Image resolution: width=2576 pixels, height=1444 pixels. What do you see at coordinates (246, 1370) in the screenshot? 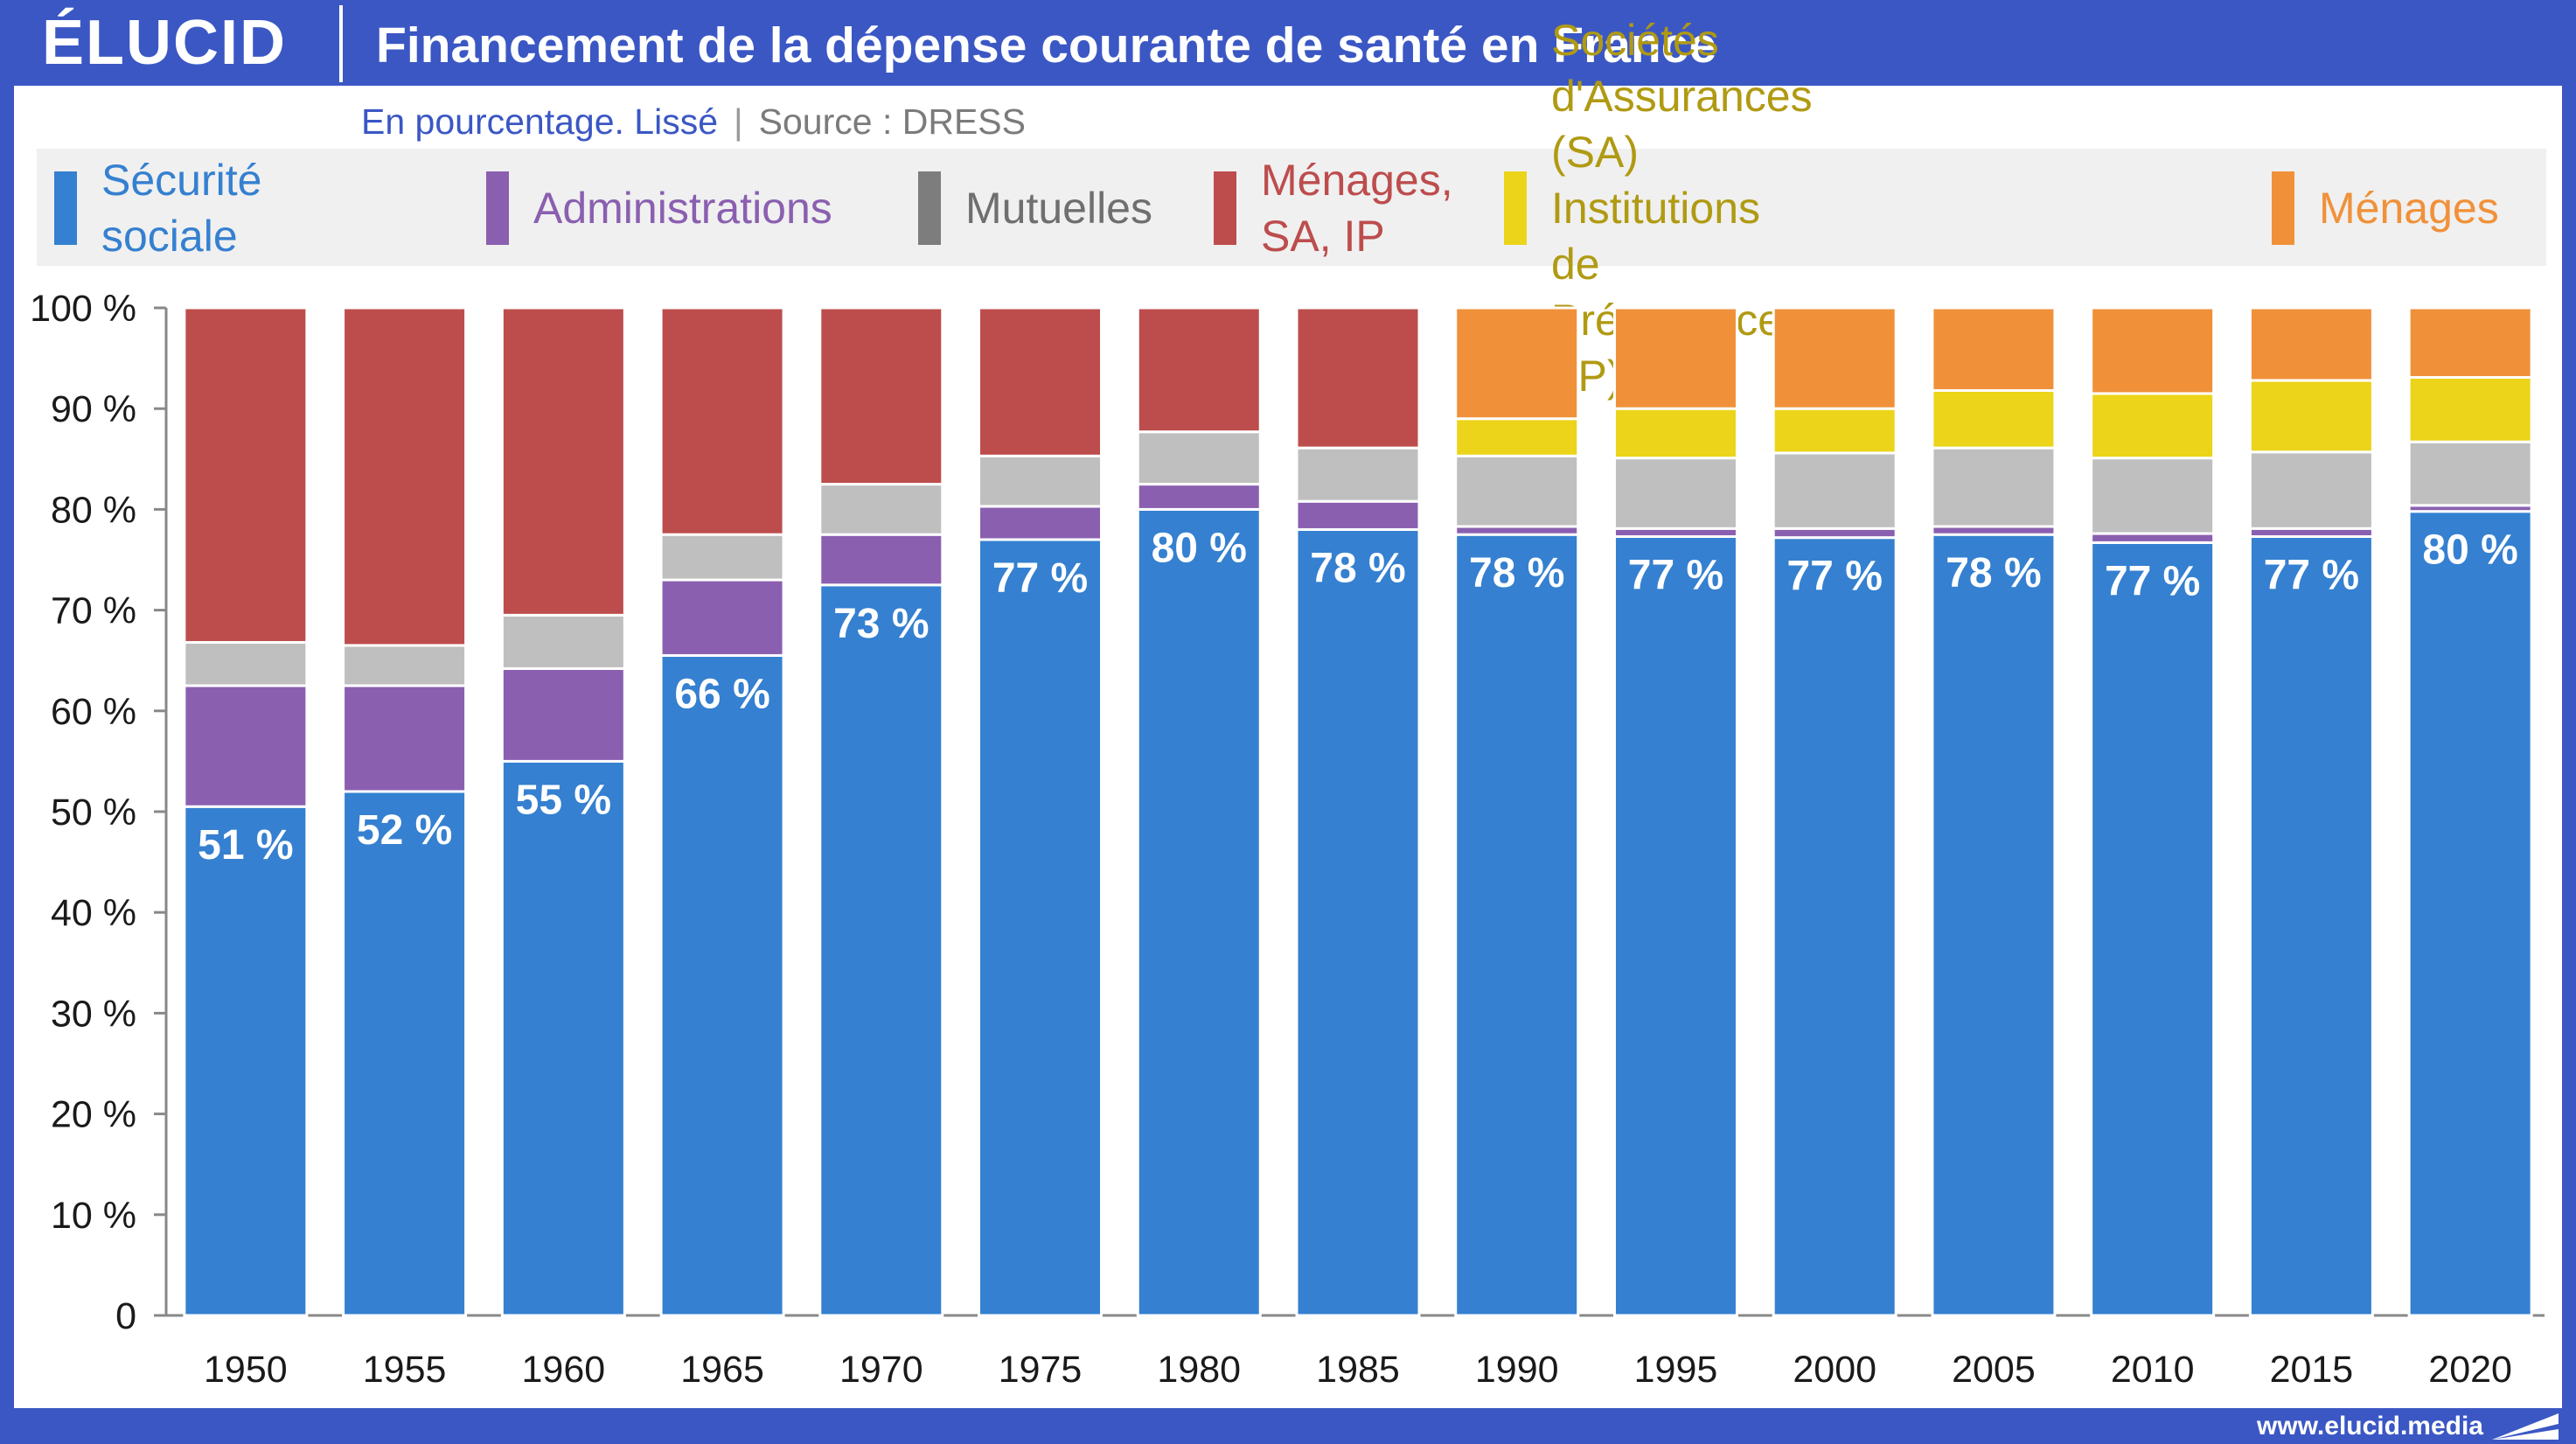
I see `x-tick-label: 1950` at bounding box center [246, 1370].